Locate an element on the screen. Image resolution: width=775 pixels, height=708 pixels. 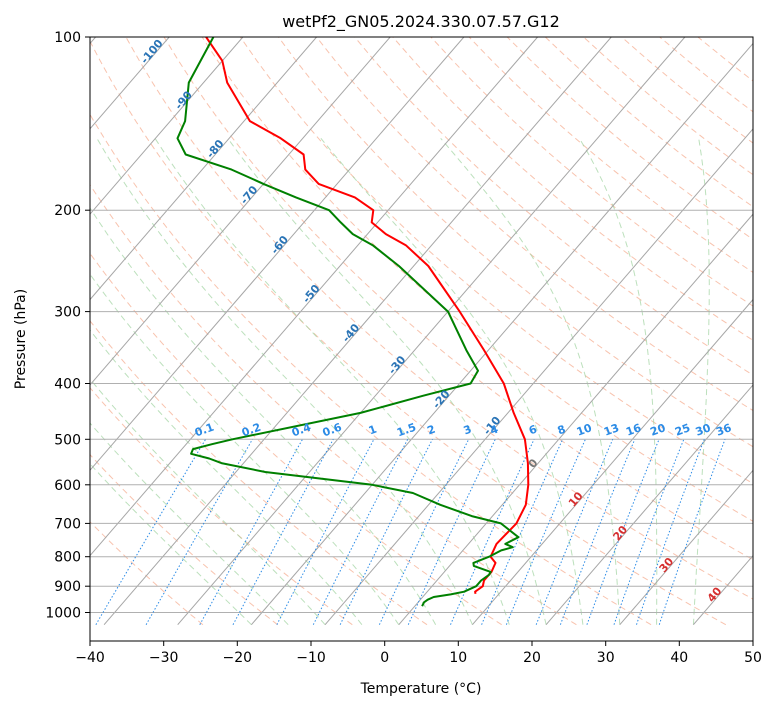
y-tick-label: 900 is located at coordinates (67, 587).